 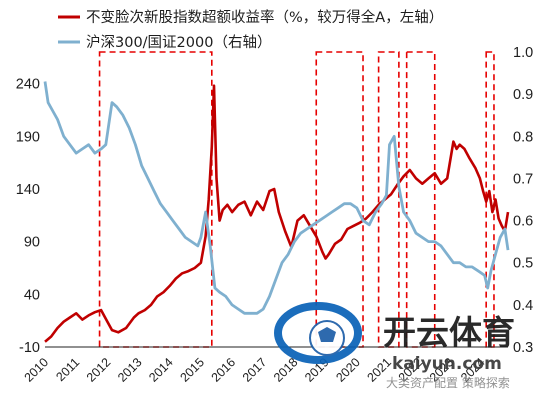 What do you see at coordinates (523, 222) in the screenshot?
I see `y-right-tick-label: 0.6` at bounding box center [523, 222].